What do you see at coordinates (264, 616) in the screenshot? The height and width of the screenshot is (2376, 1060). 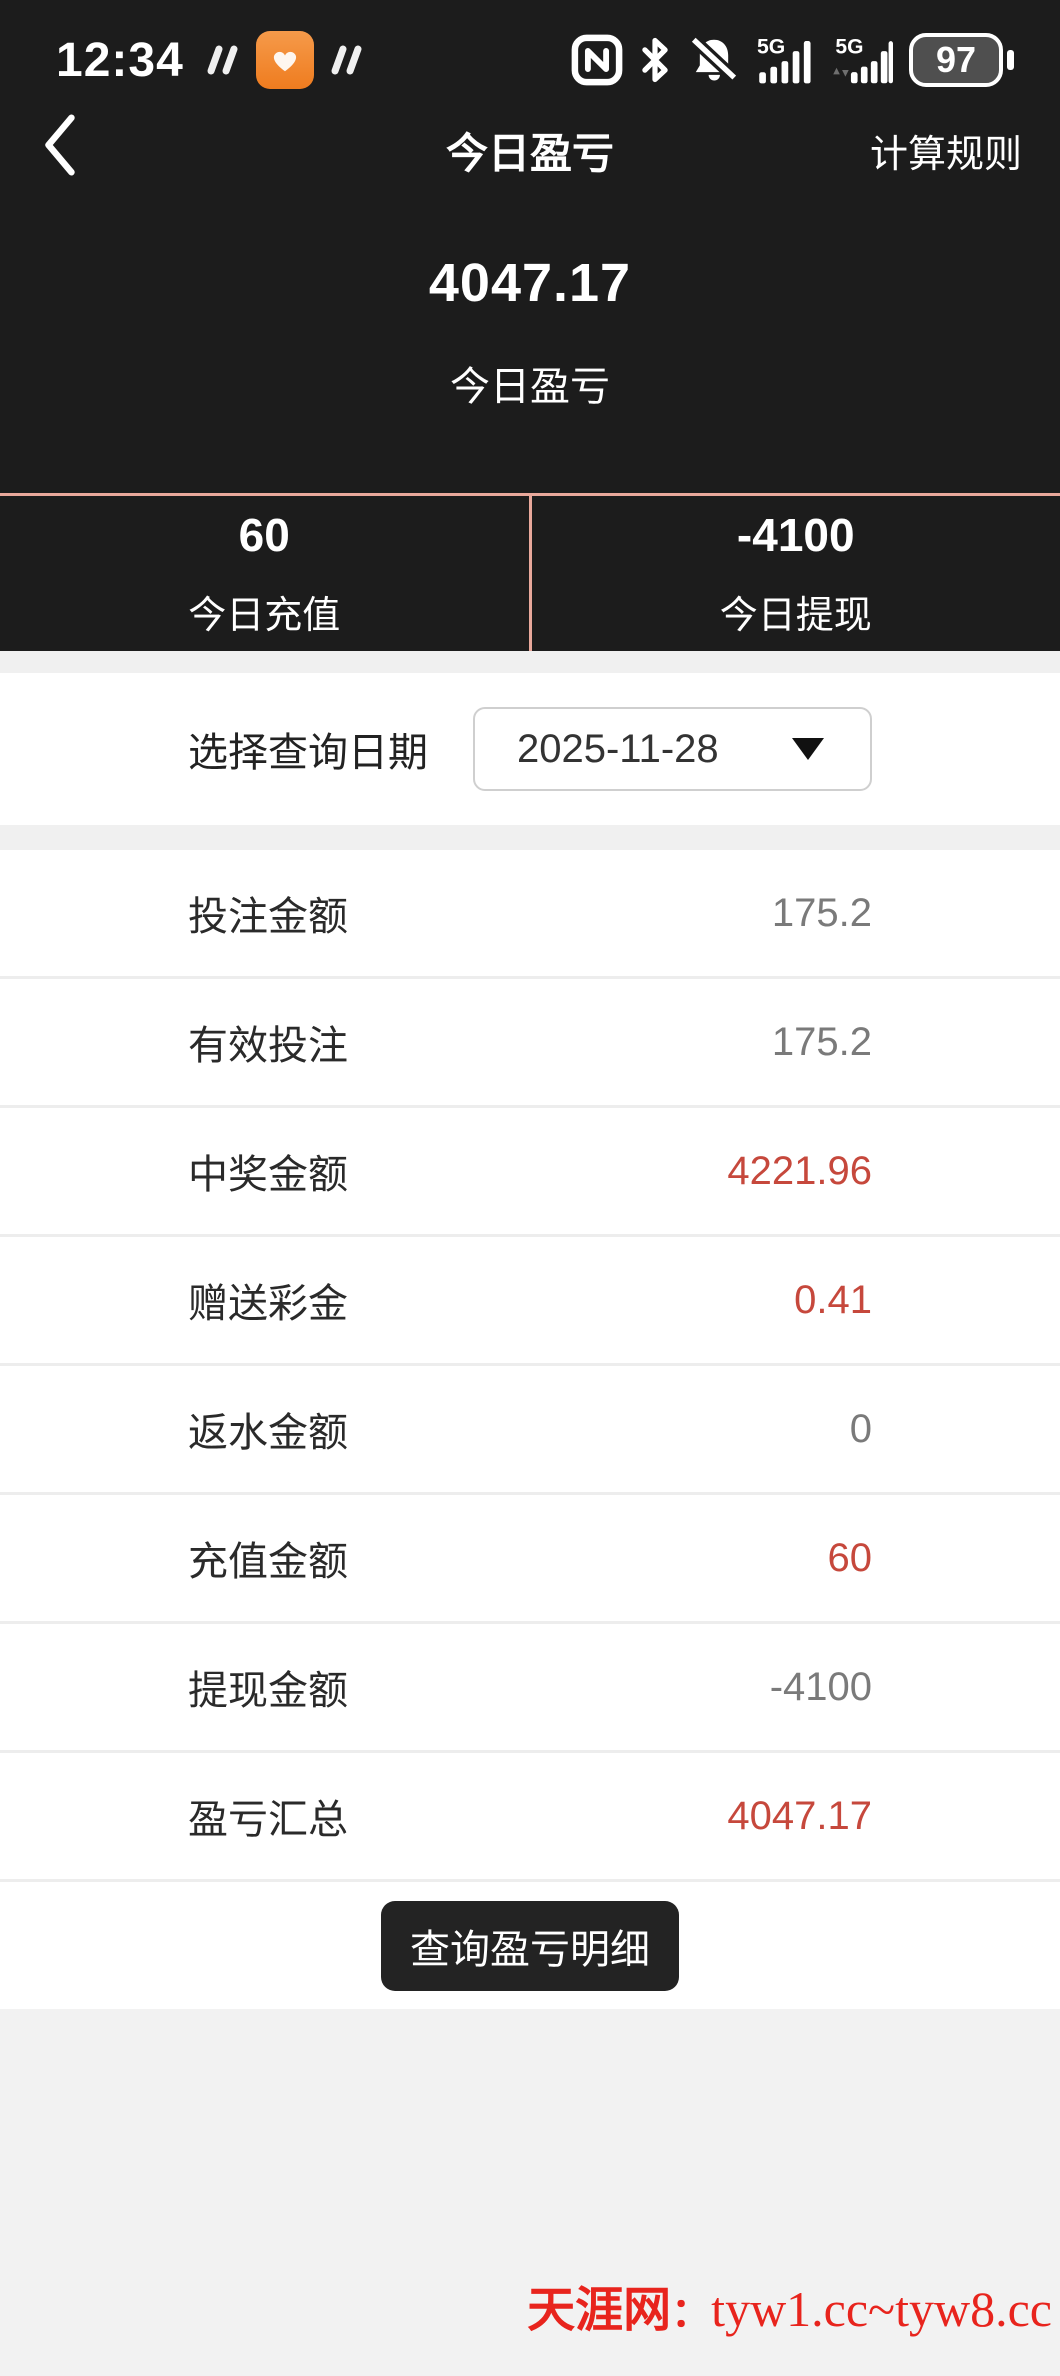 I see `stat-label: 今日充值` at bounding box center [264, 616].